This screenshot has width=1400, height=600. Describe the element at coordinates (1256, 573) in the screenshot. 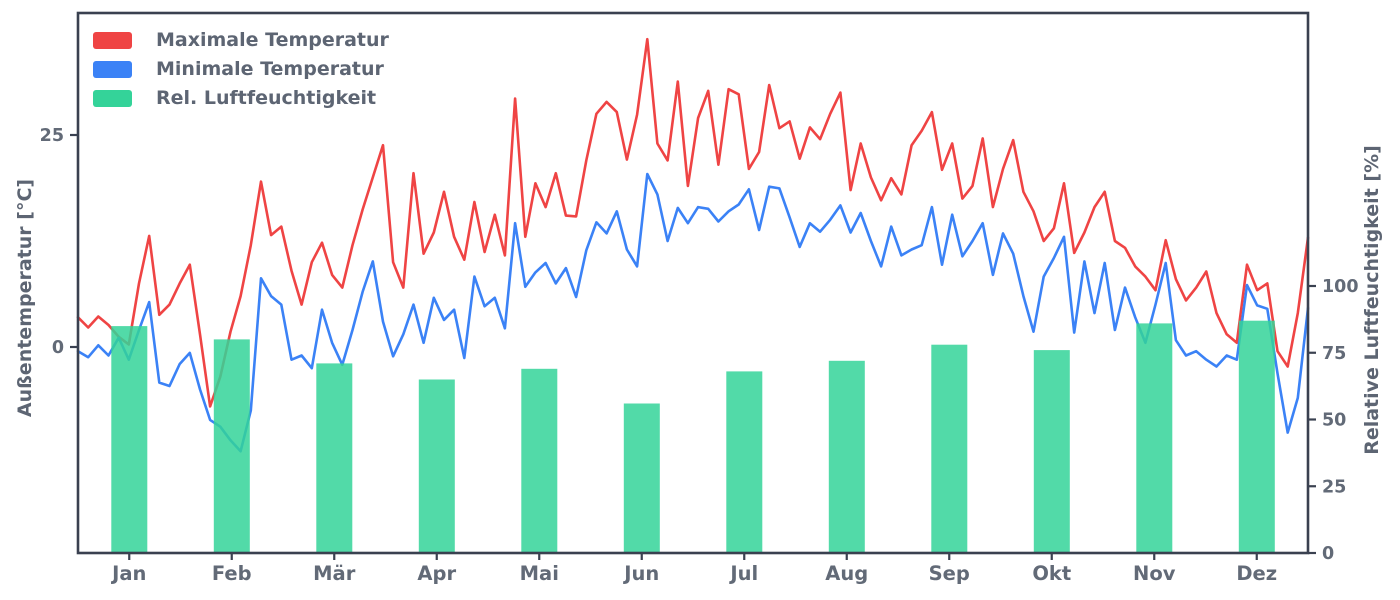

I see `x-tick-label-Dez: Dez` at that location.